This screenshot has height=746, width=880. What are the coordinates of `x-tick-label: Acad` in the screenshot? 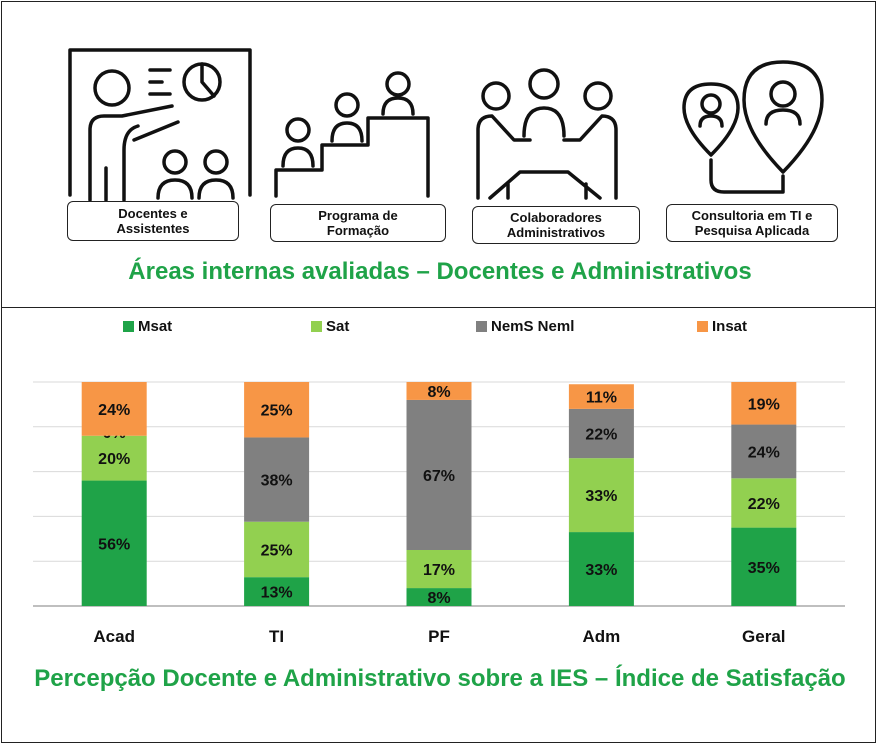 It's located at (114, 636).